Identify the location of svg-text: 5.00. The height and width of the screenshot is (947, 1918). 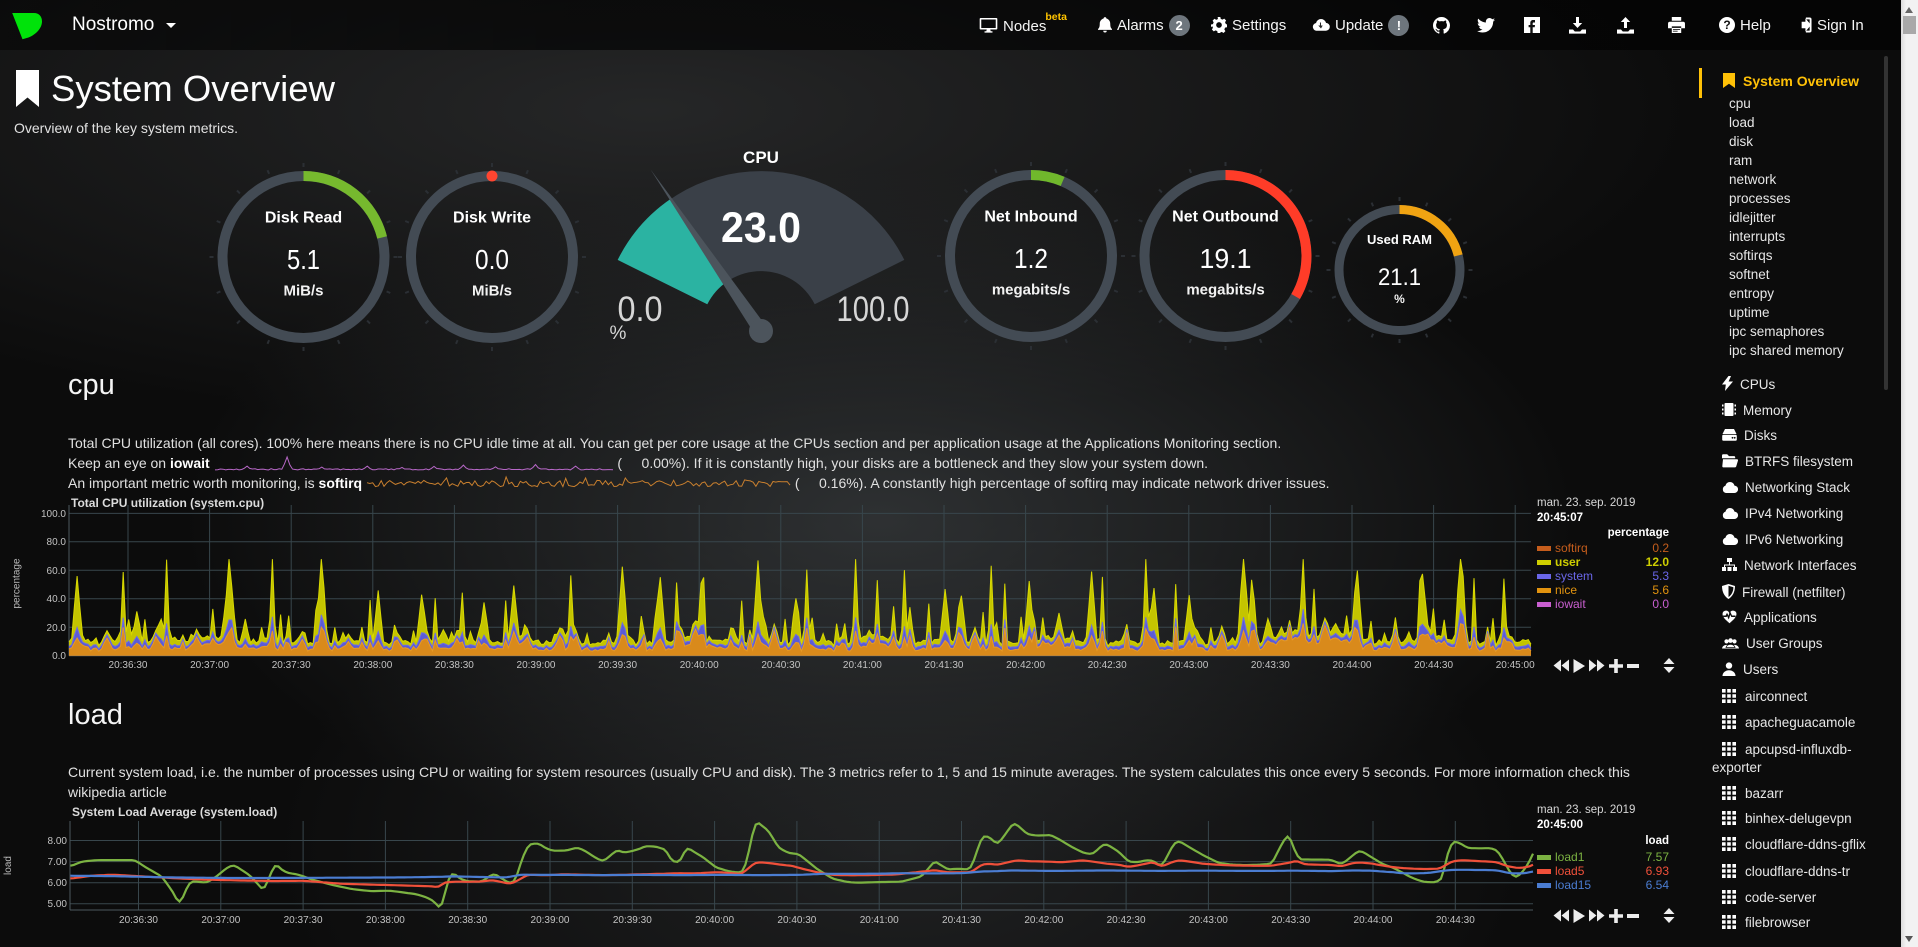
(58, 904).